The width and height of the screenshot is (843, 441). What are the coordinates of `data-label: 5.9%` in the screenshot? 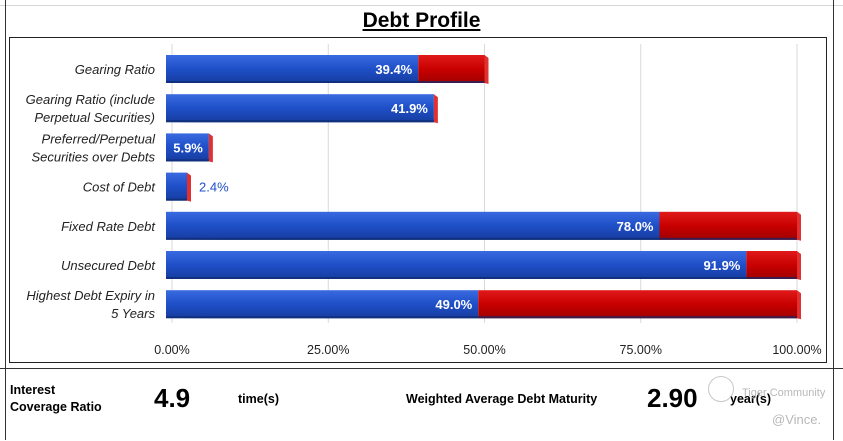 It's located at (188, 147).